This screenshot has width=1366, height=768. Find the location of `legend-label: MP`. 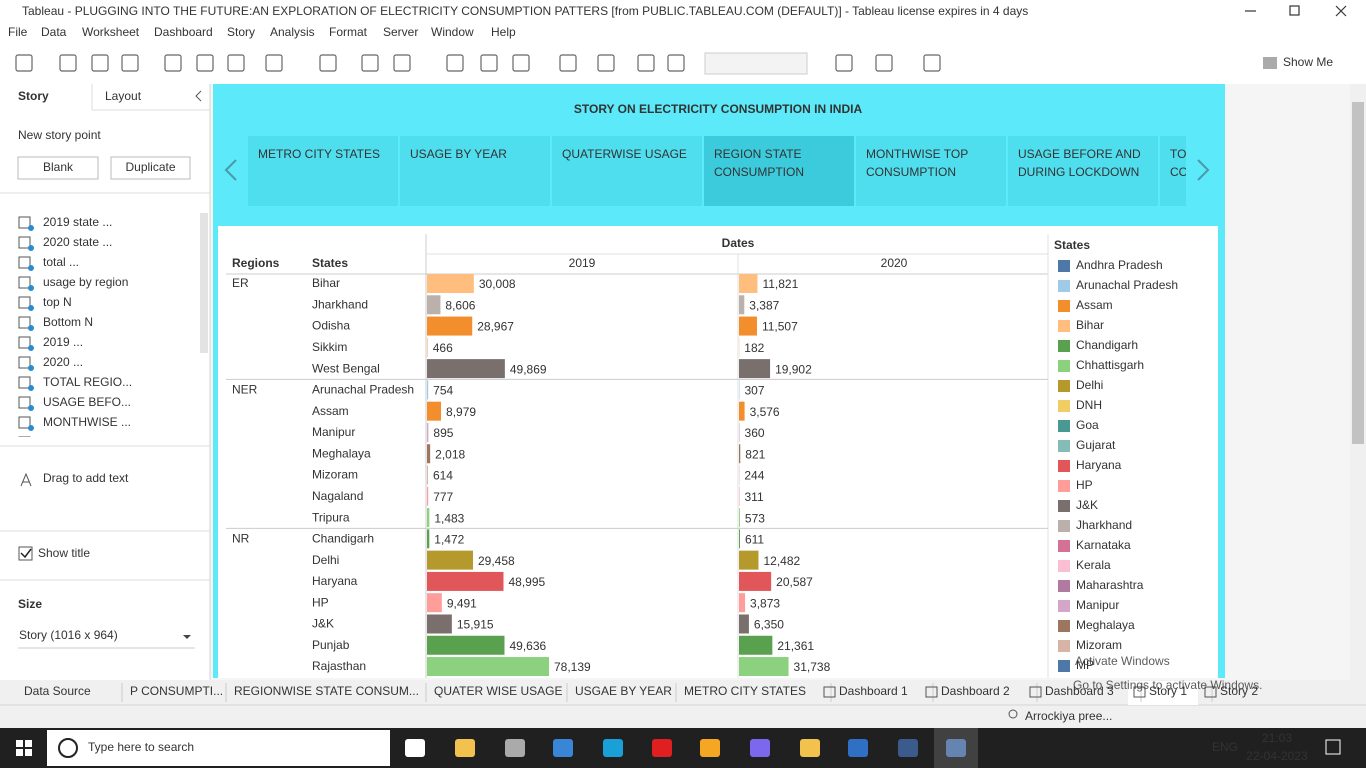

legend-label: MP is located at coordinates (1085, 665).